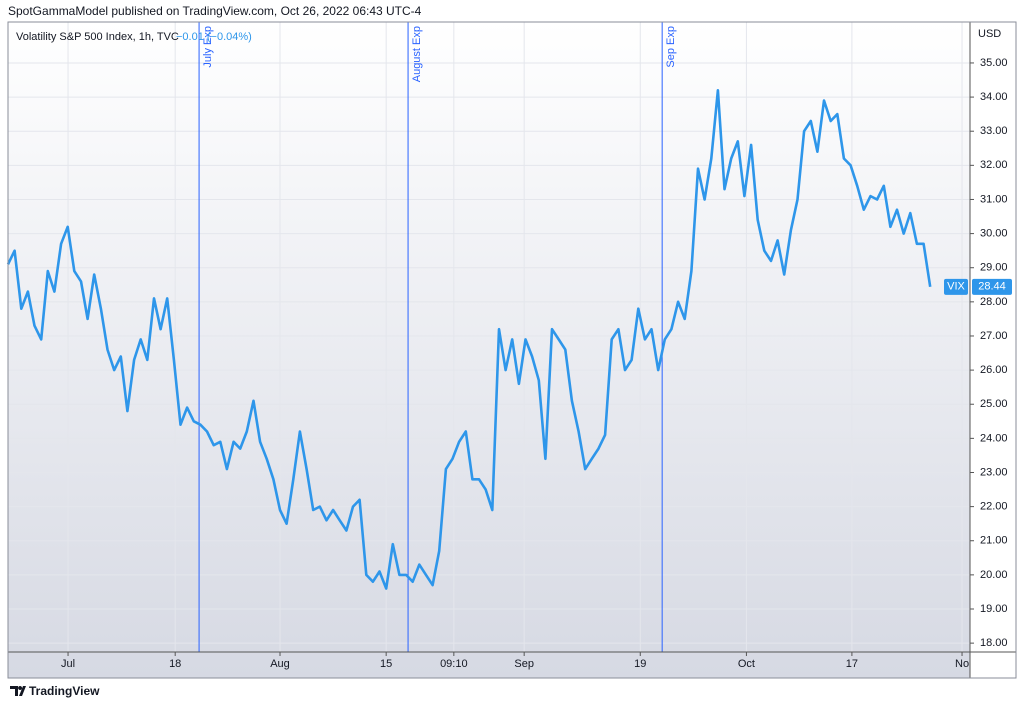  Describe the element at coordinates (97, 37) in the screenshot. I see `legend-title: Volatility S&P 500 Index, 1h, TVC` at that location.